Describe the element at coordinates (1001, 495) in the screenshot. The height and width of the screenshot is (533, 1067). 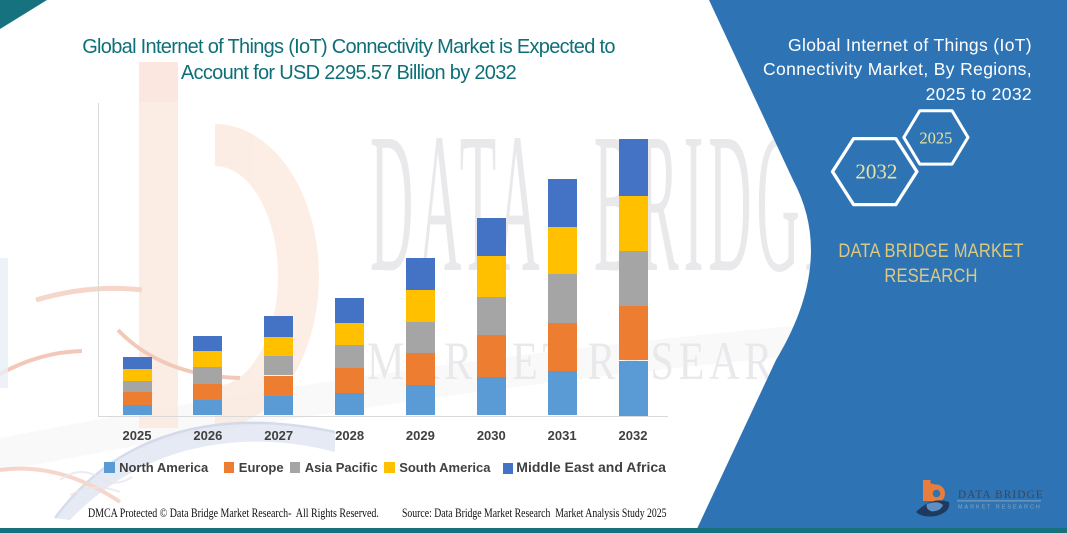
I see `svg-text: DATA BRIDGE` at that location.